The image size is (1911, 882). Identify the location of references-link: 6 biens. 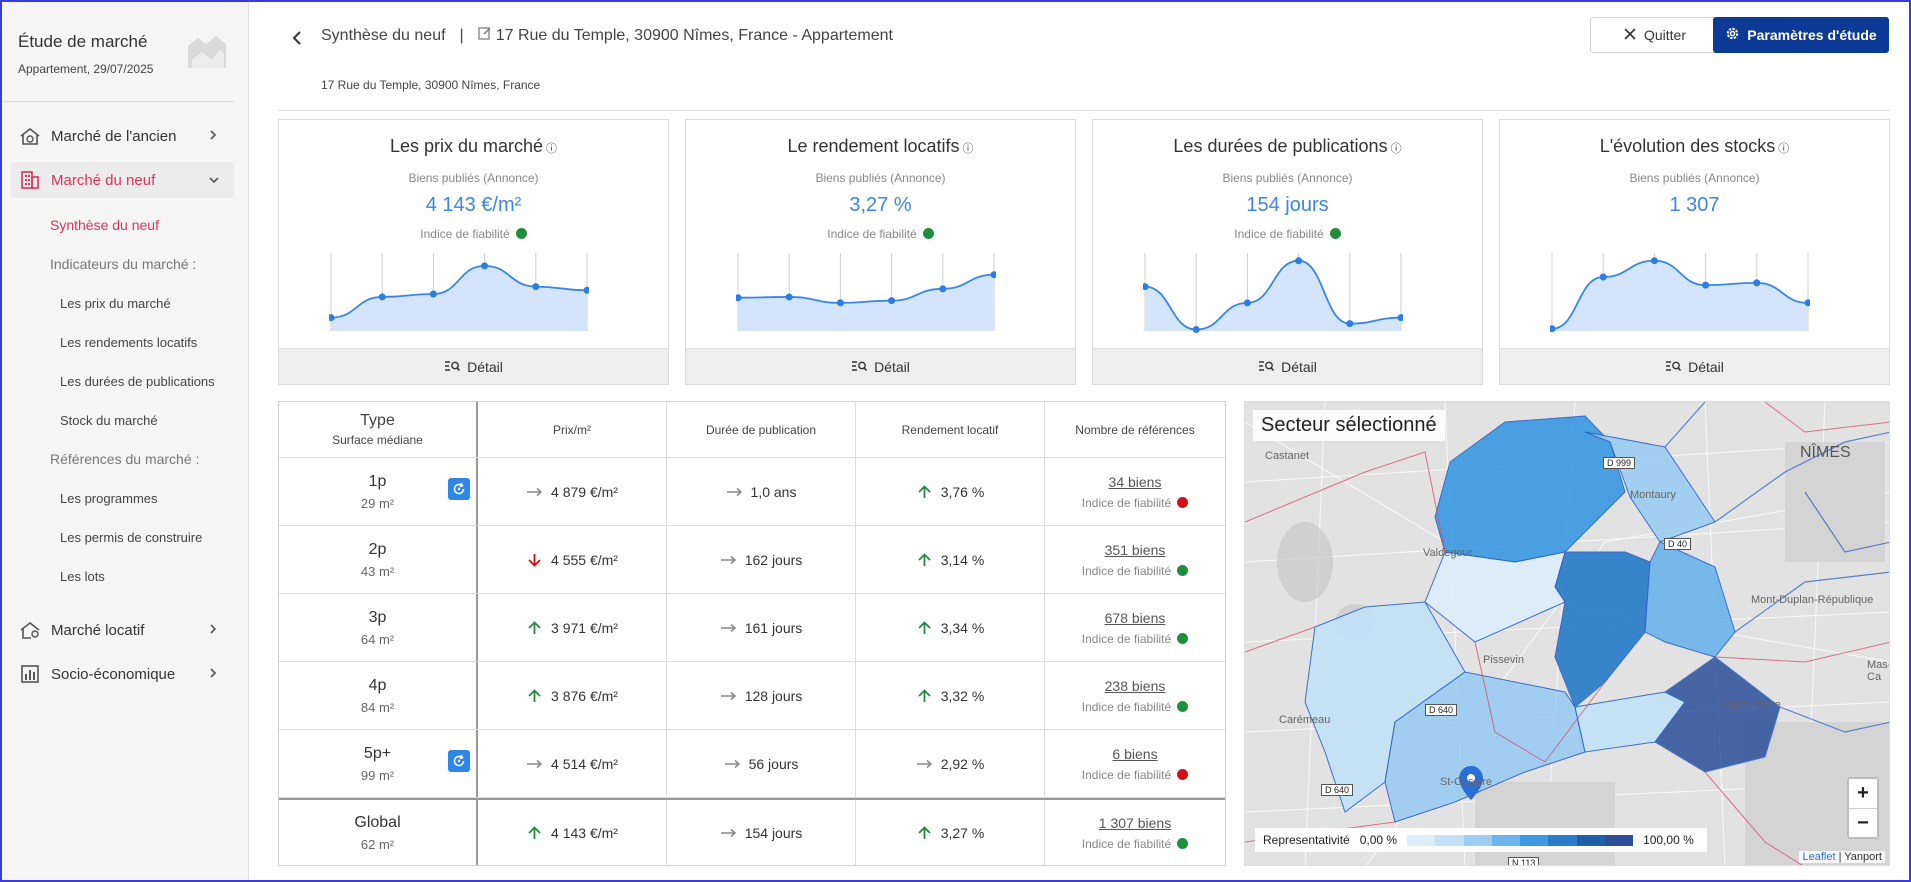
(1135, 753).